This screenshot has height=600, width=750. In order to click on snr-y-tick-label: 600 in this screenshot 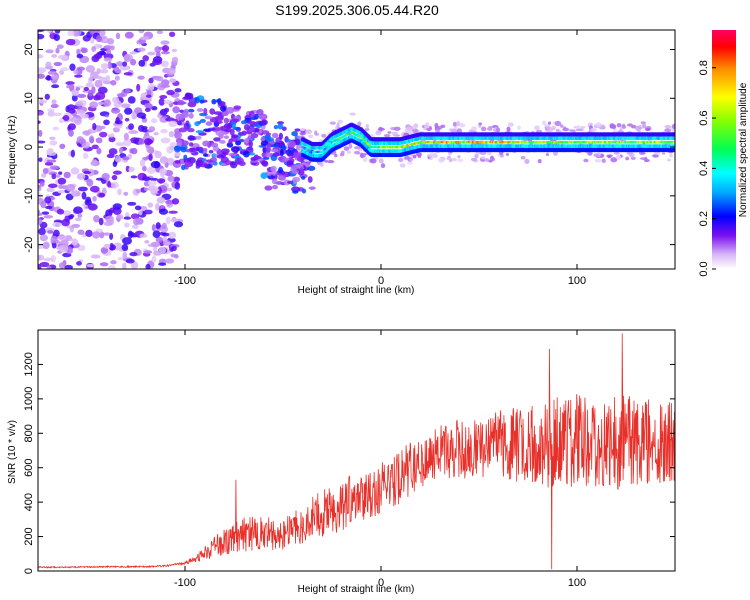, I will do `click(29, 468)`.